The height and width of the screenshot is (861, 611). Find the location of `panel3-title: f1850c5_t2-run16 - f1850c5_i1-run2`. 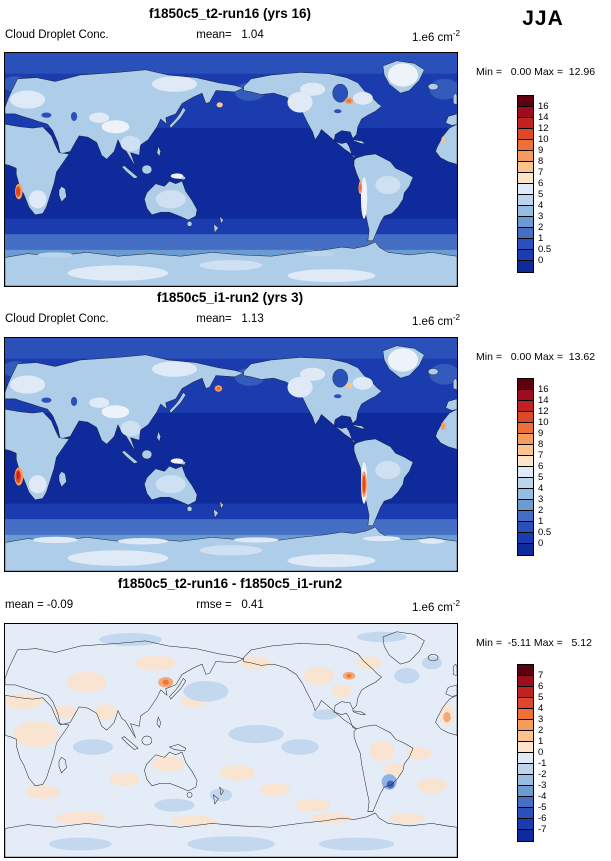

panel3-title: f1850c5_t2-run16 - f1850c5_i1-run2 is located at coordinates (230, 583).